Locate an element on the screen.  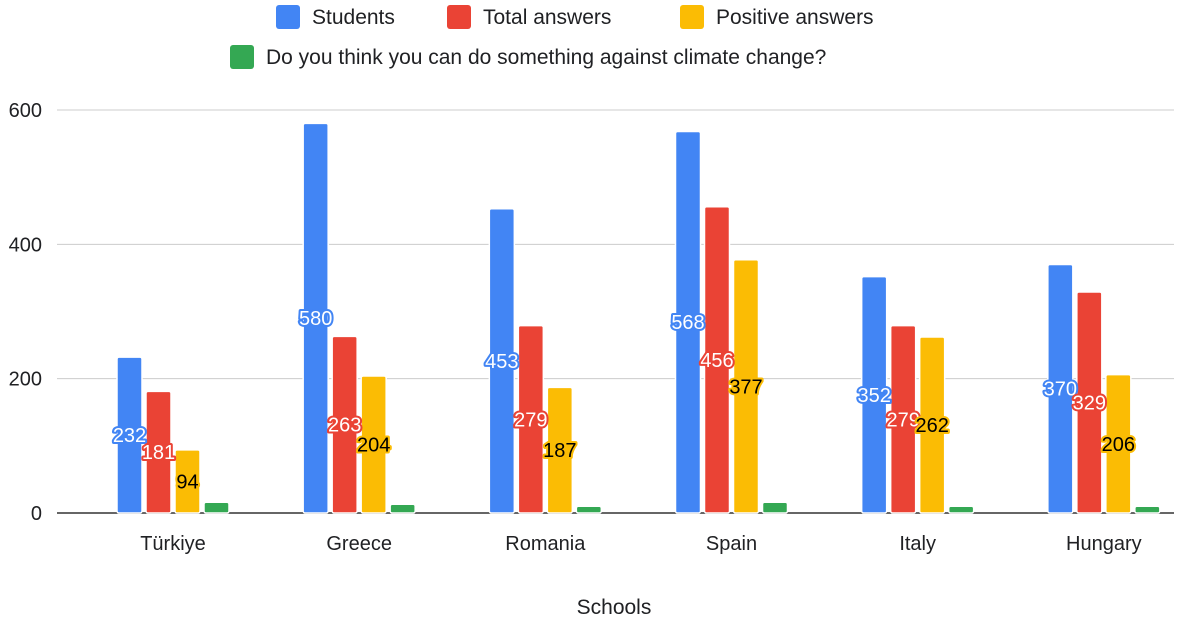
data-label: 568 is located at coordinates (687, 323).